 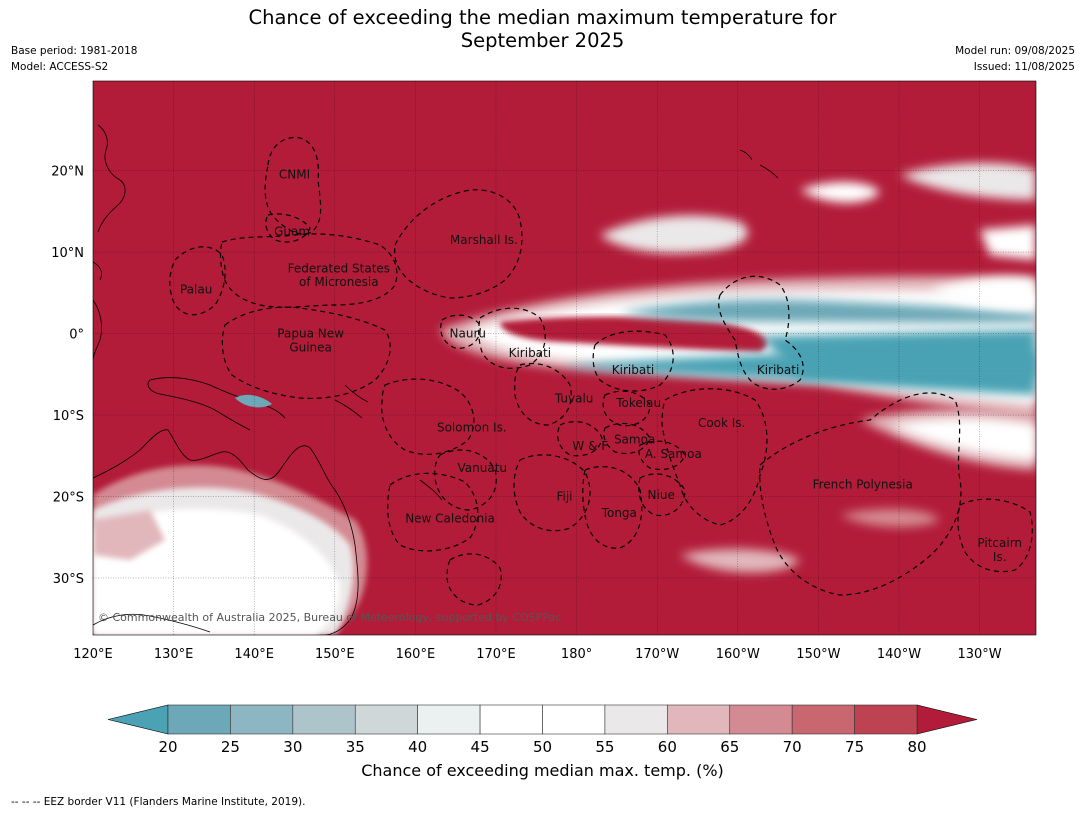 I want to click on region-label: Cook Is., so click(x=721, y=423).